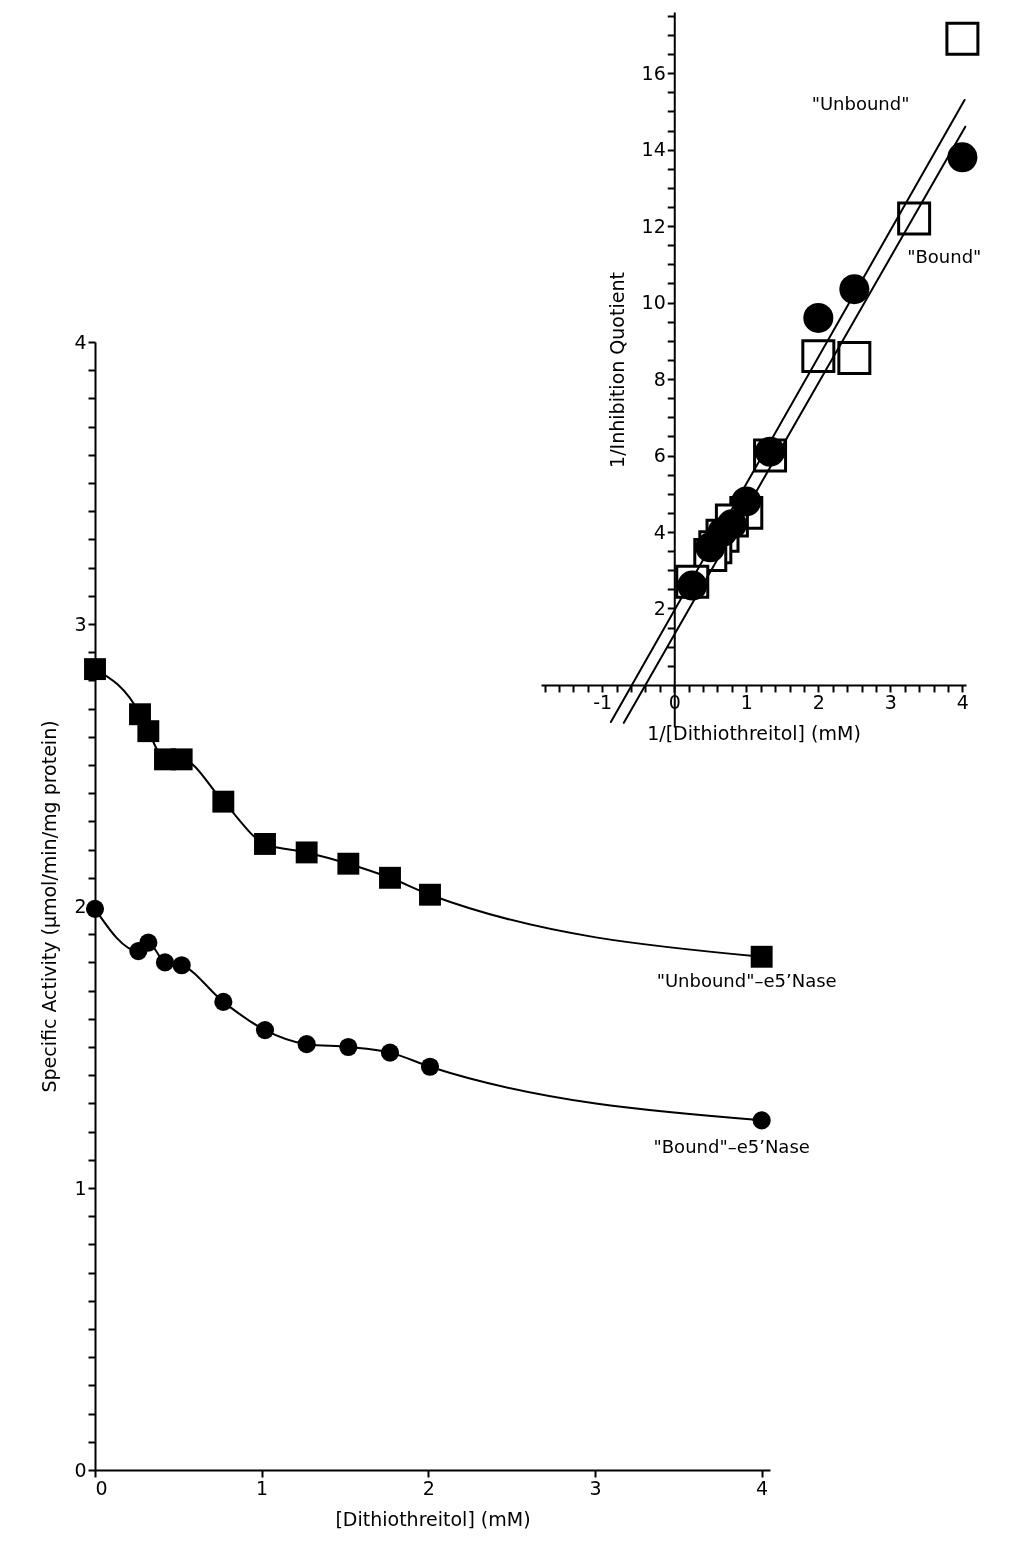 The image size is (1015, 1562). What do you see at coordinates (433, 1518) in the screenshot?
I see `x-axis-title: [Dithiothreitol] (mM)` at bounding box center [433, 1518].